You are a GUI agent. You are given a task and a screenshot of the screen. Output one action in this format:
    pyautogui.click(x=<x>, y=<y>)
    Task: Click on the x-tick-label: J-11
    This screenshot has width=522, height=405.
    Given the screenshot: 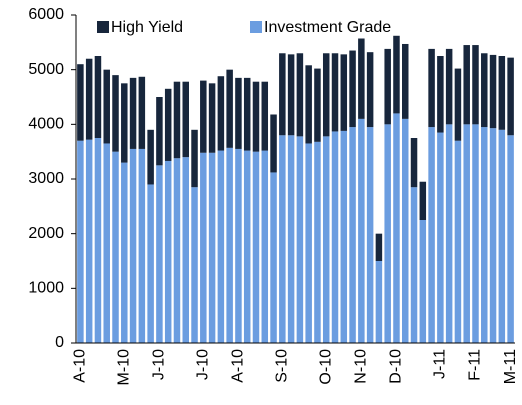 What is the action you would take?
    pyautogui.click(x=440, y=364)
    